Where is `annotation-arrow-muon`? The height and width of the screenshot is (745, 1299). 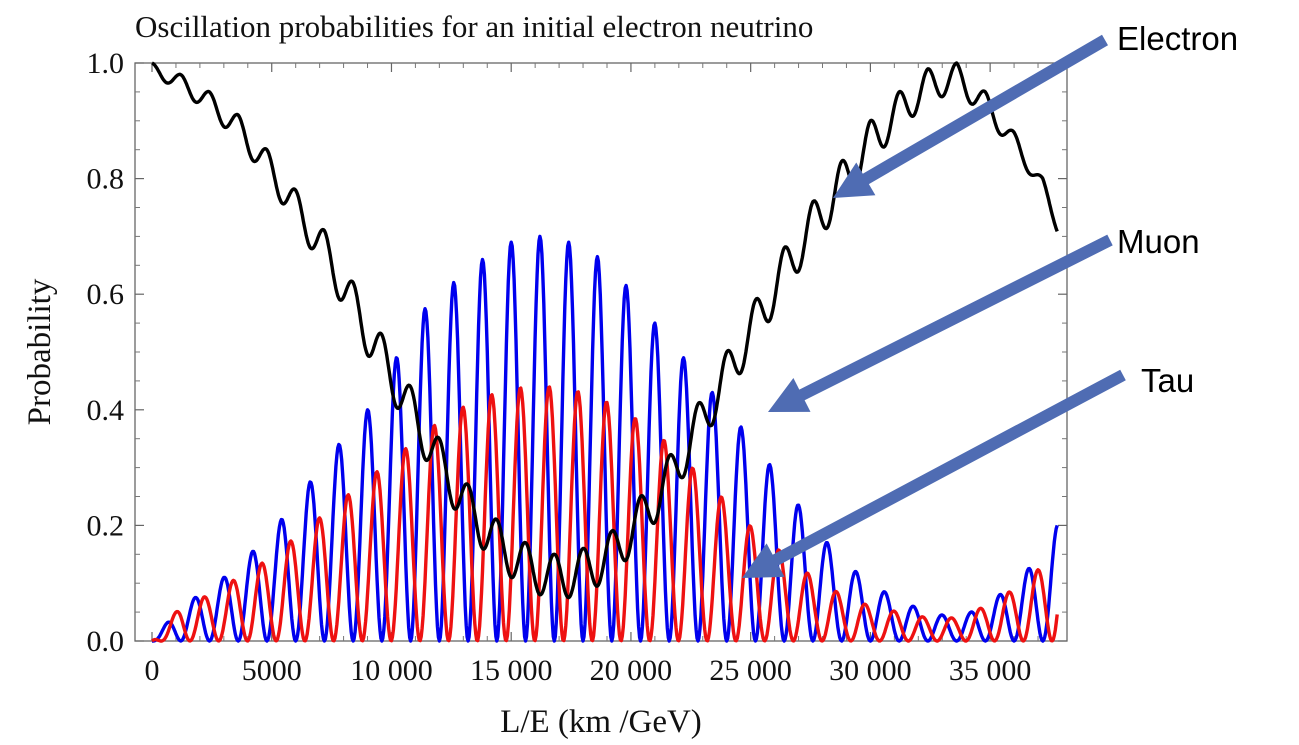 annotation-arrow-muon is located at coordinates (940, 323).